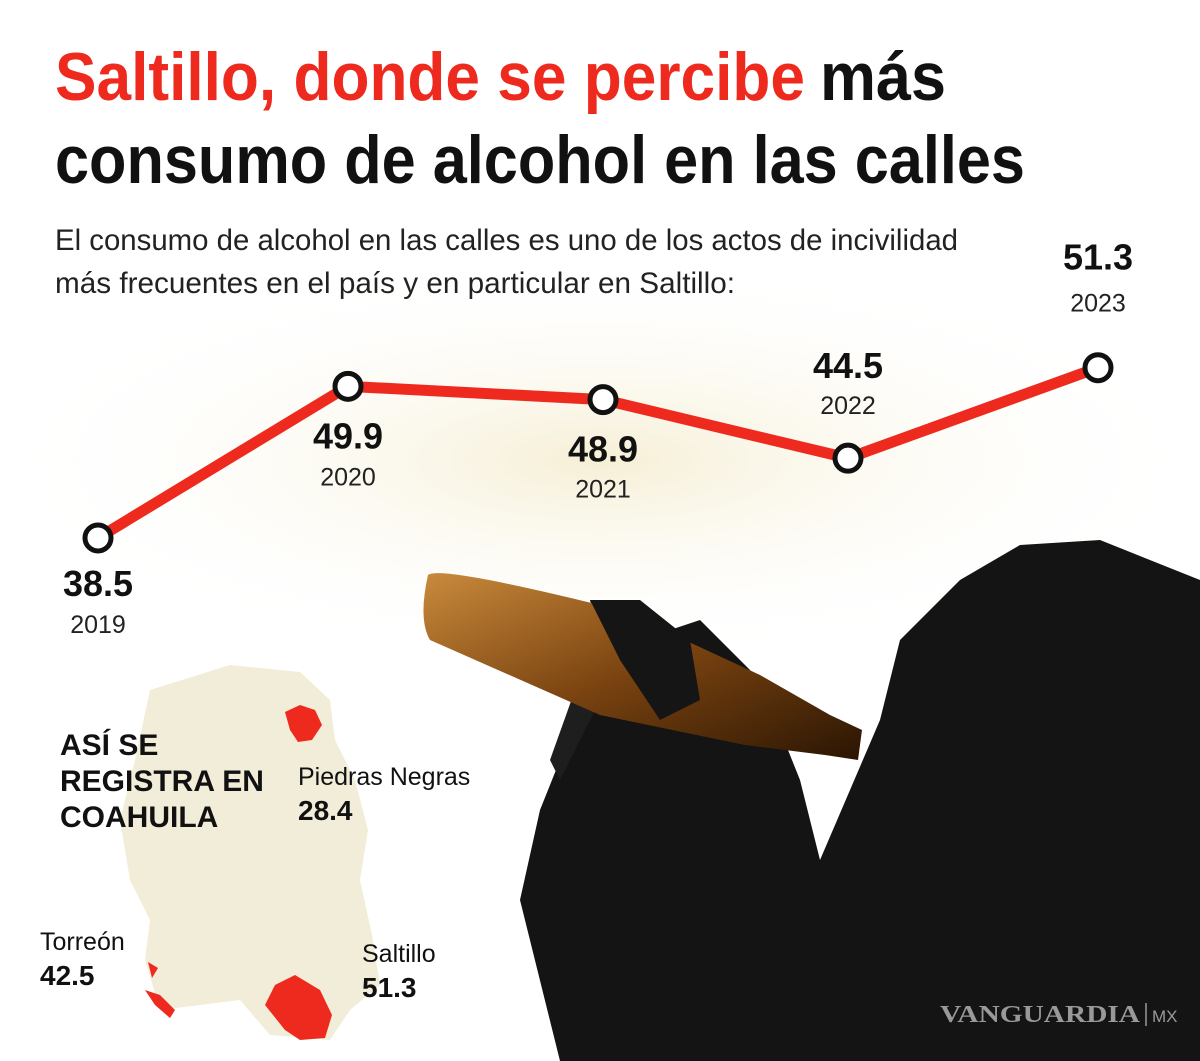 The height and width of the screenshot is (1061, 1200). I want to click on hand, so click(645, 660).